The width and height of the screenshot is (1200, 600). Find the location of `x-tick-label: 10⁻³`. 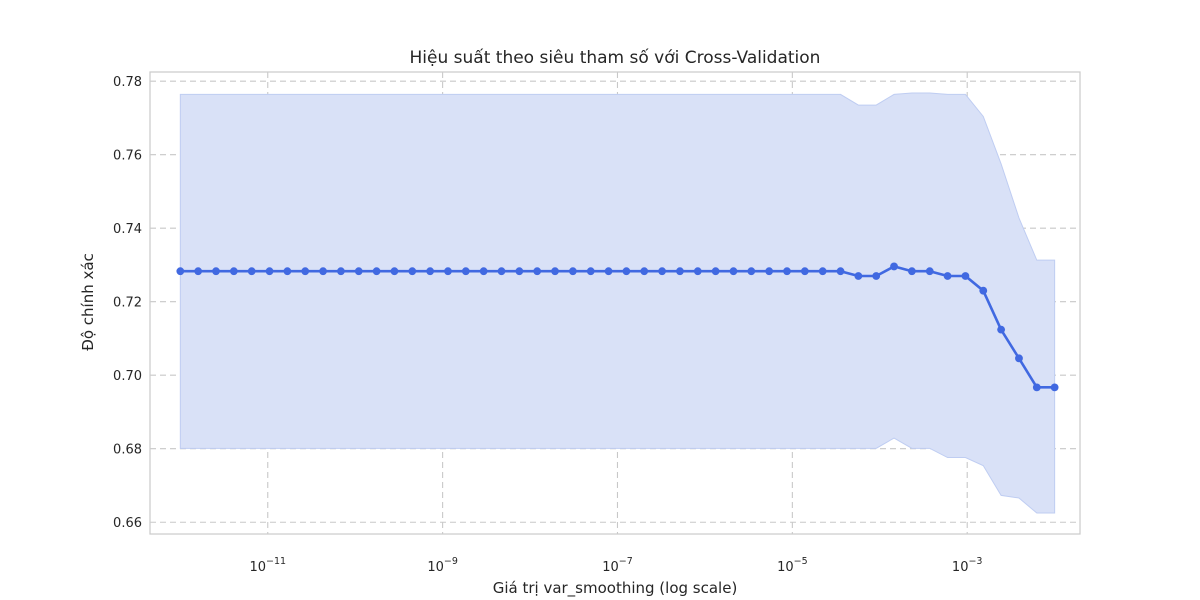

x-tick-label: 10⁻³ is located at coordinates (967, 565).